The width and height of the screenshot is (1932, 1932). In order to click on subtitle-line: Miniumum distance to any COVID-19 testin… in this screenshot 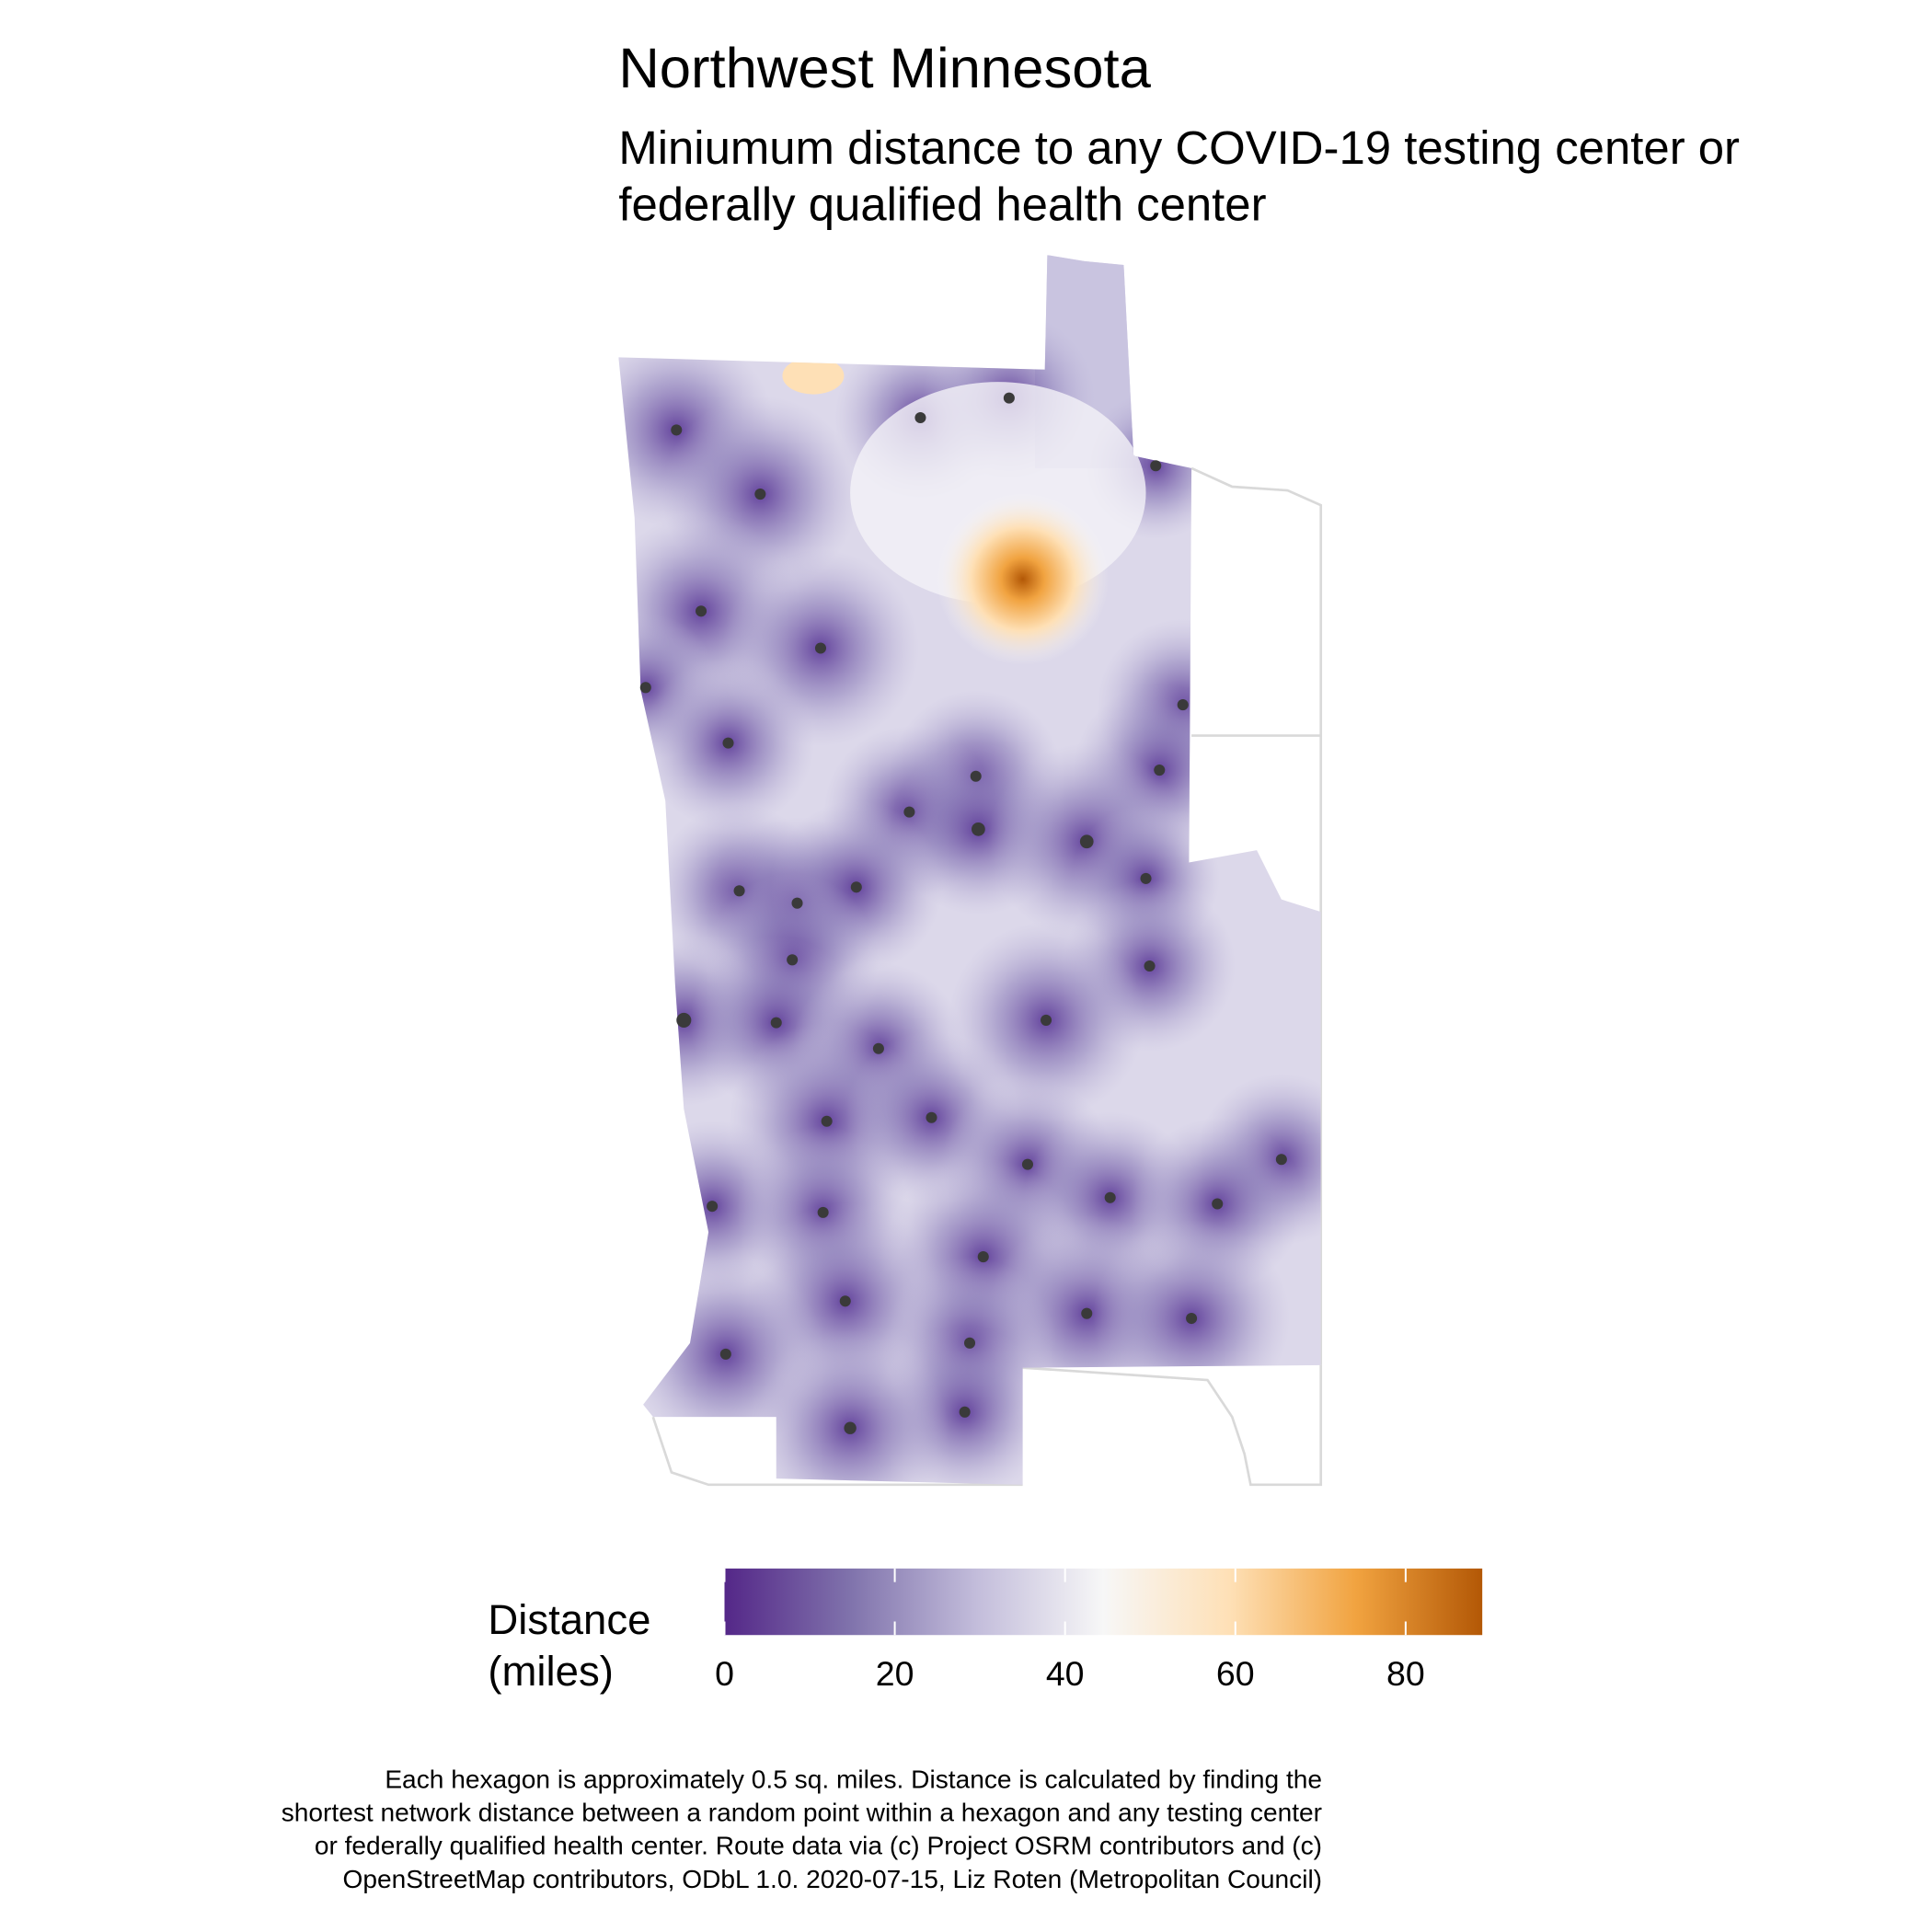, I will do `click(1179, 147)`.